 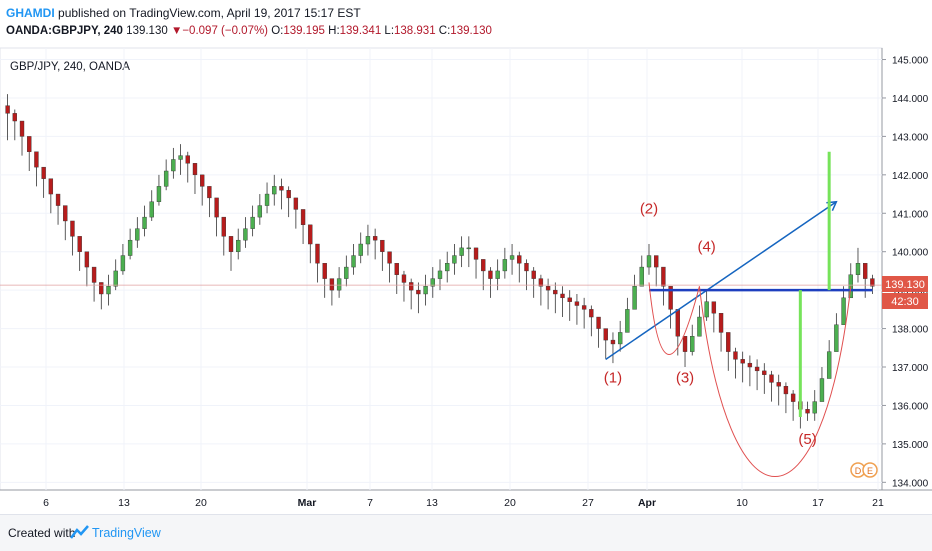 I want to click on close-label: C:, so click(x=444, y=31).